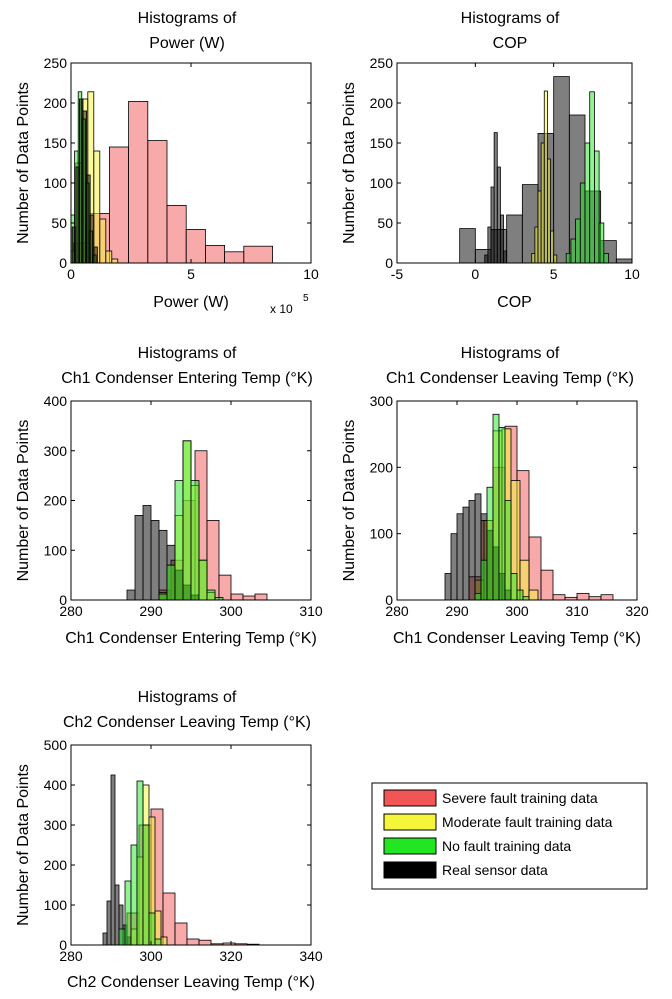 This screenshot has width=672, height=999. What do you see at coordinates (151, 956) in the screenshot?
I see `x-tick-label: 300` at bounding box center [151, 956].